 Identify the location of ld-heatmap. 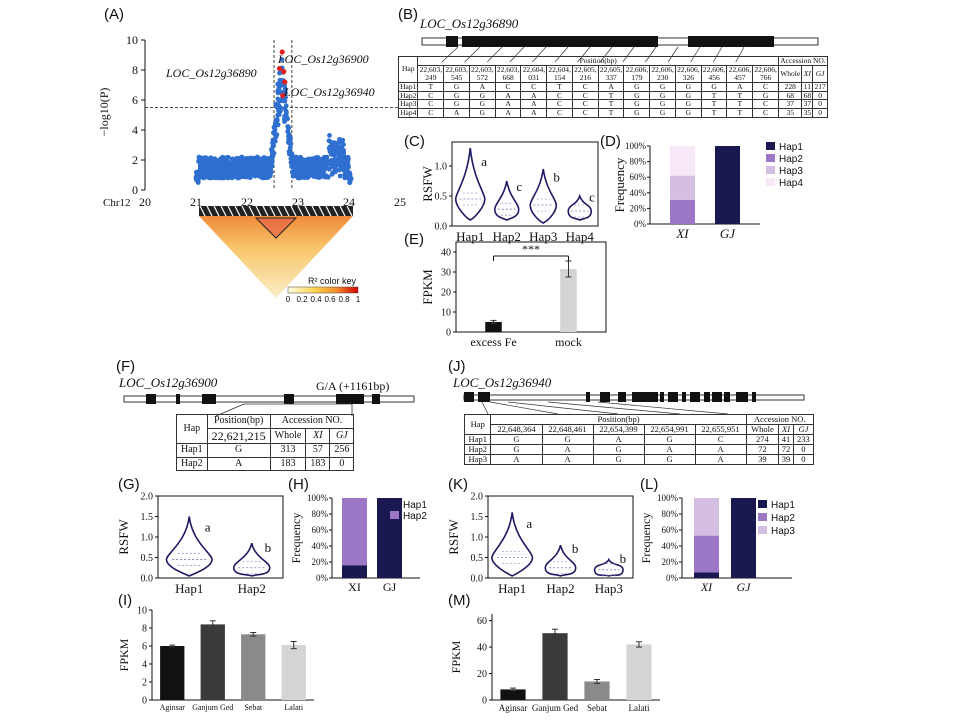
(276, 257).